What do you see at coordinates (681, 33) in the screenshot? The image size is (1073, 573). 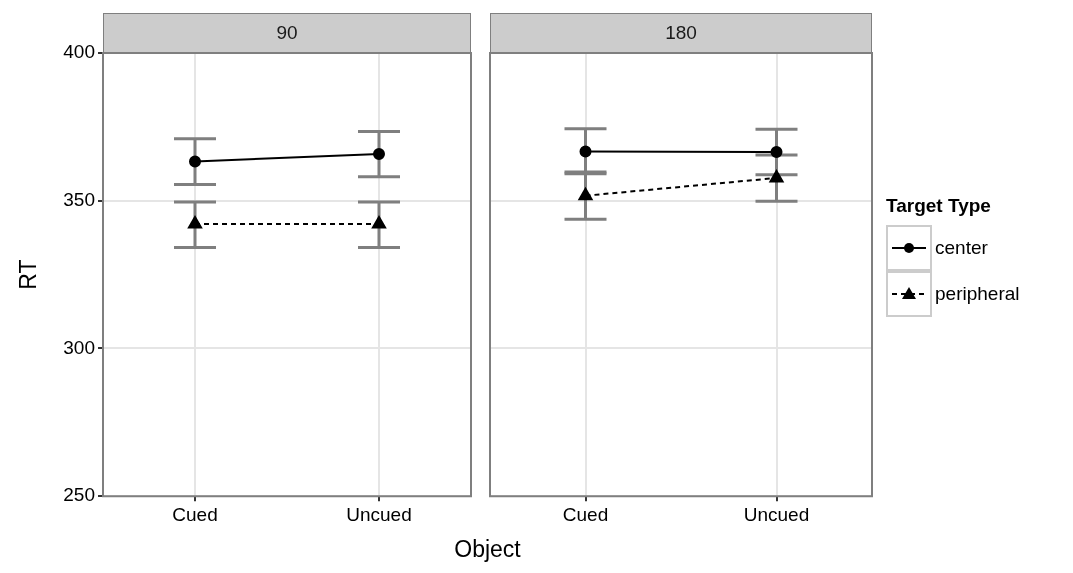 I see `chart-title: 180` at bounding box center [681, 33].